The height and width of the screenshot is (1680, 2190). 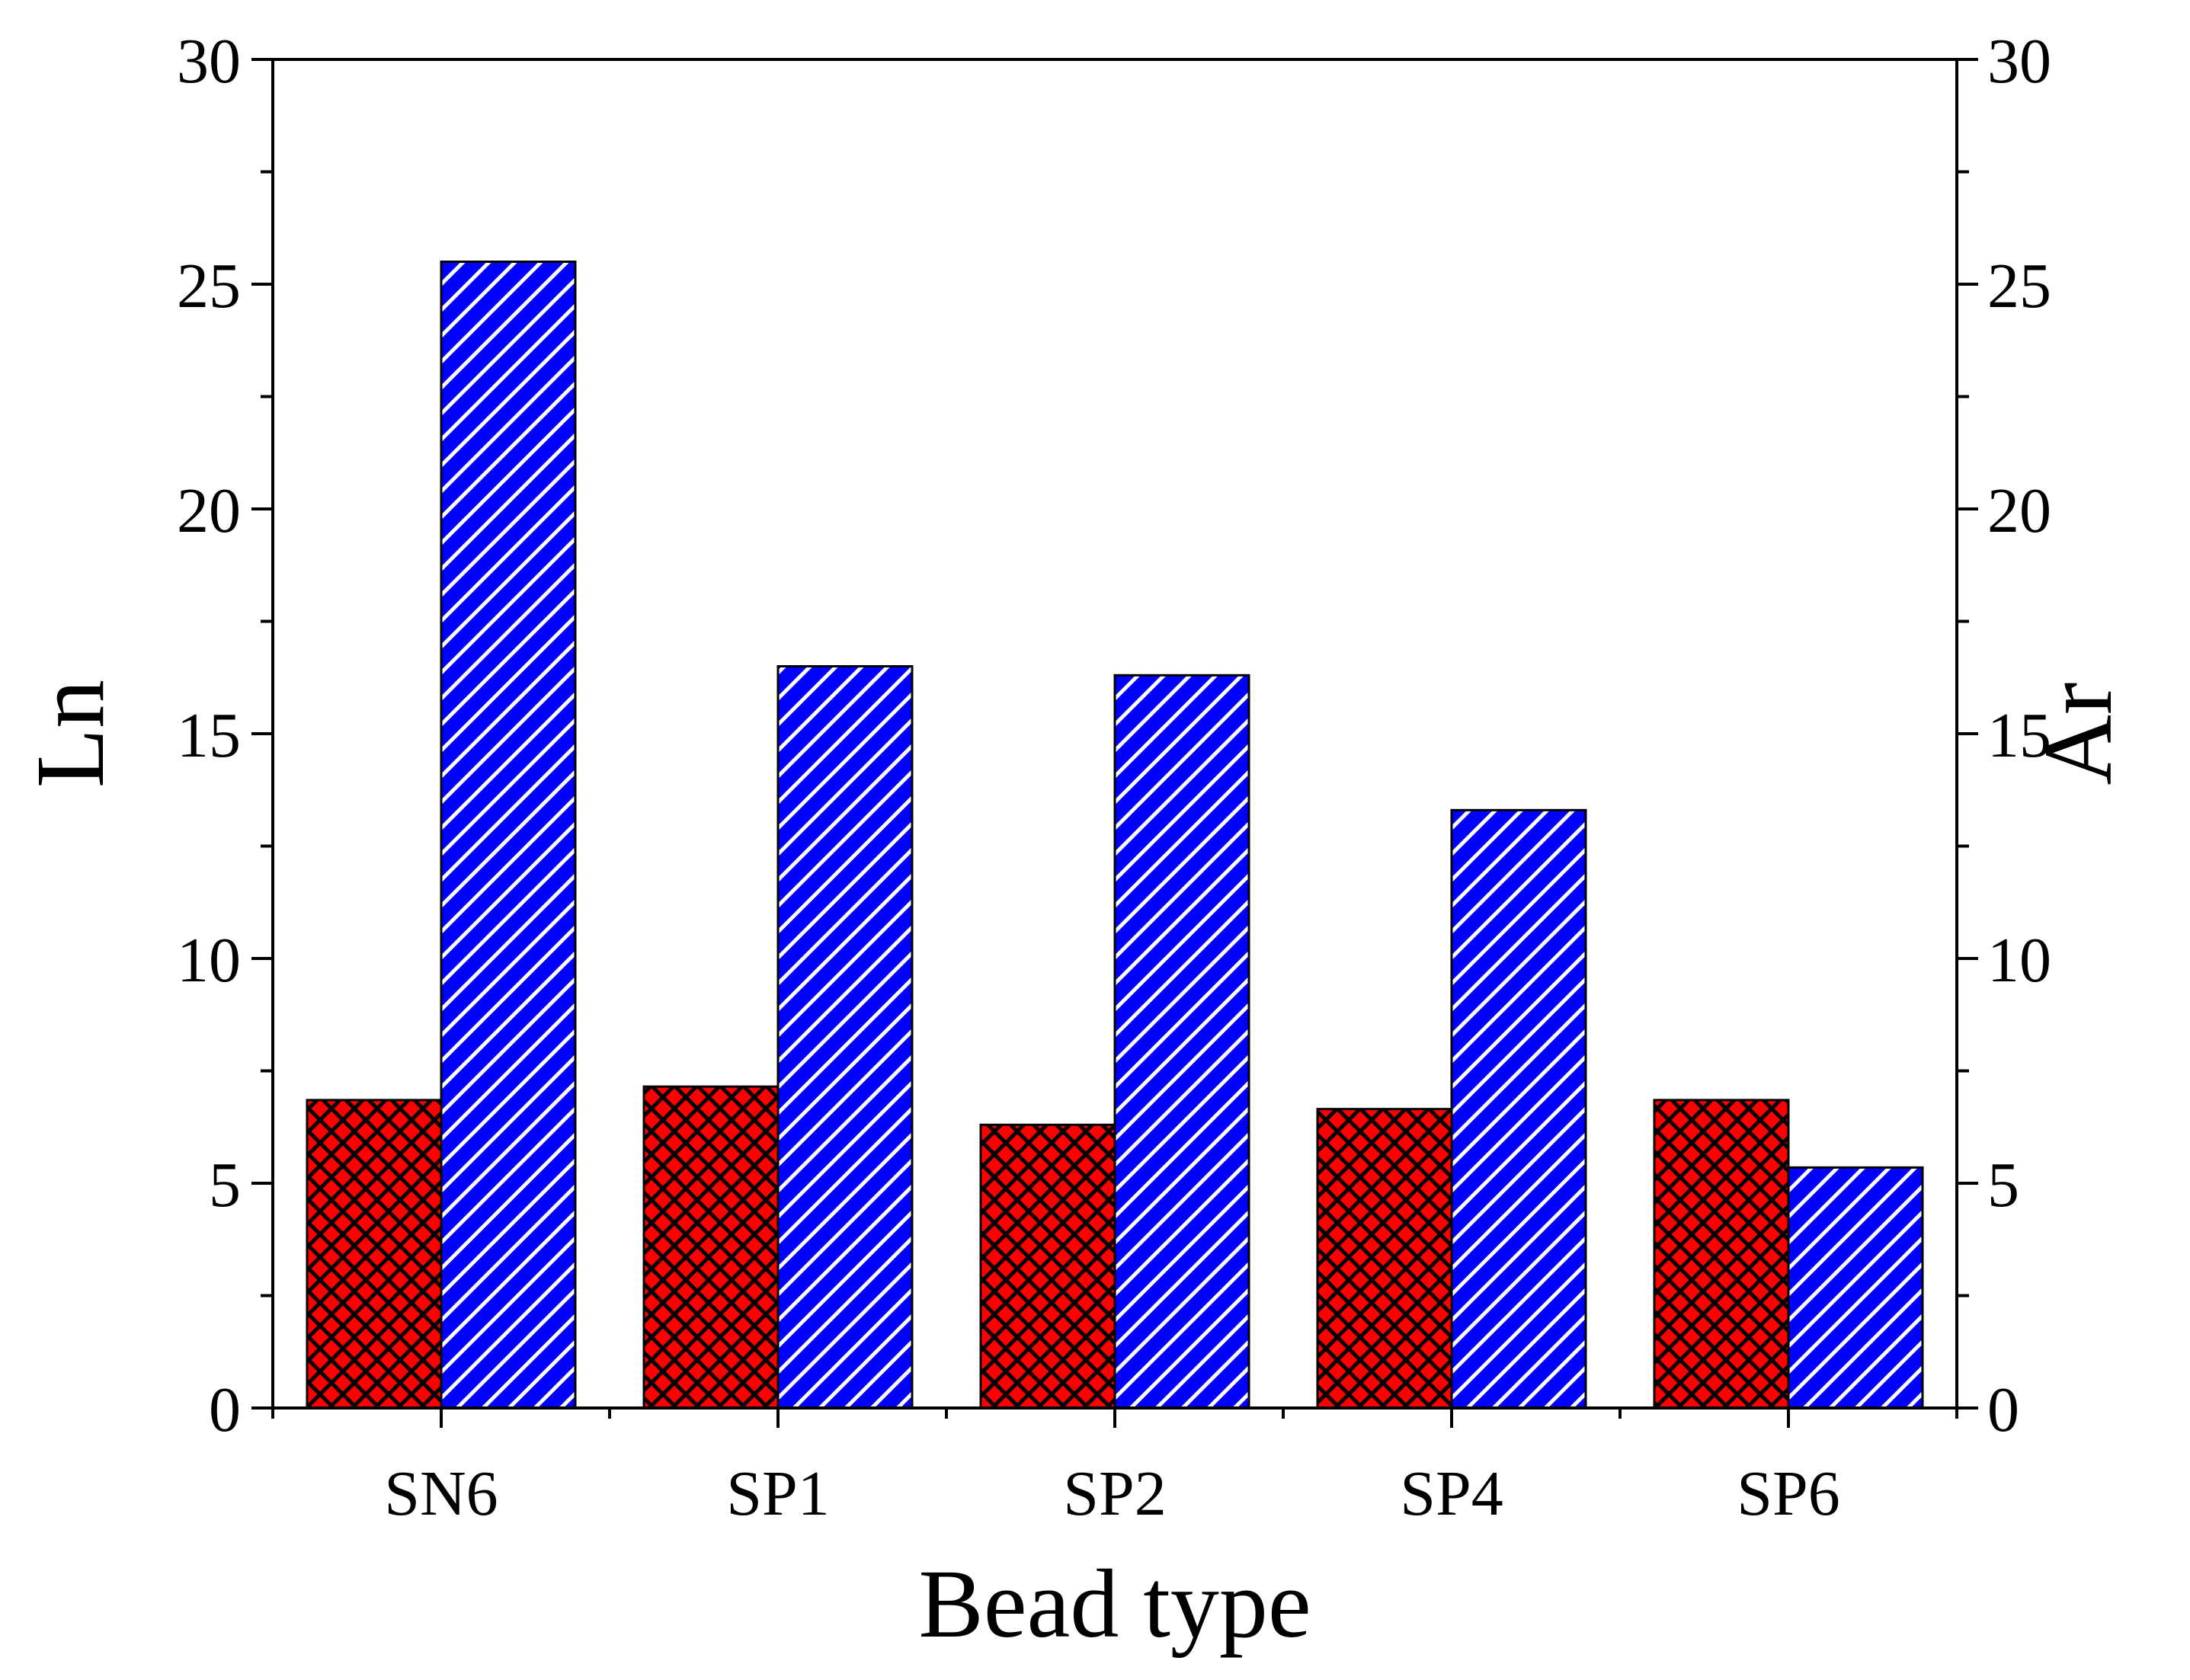 I want to click on bar-ln-sp2, so click(x=1047, y=1266).